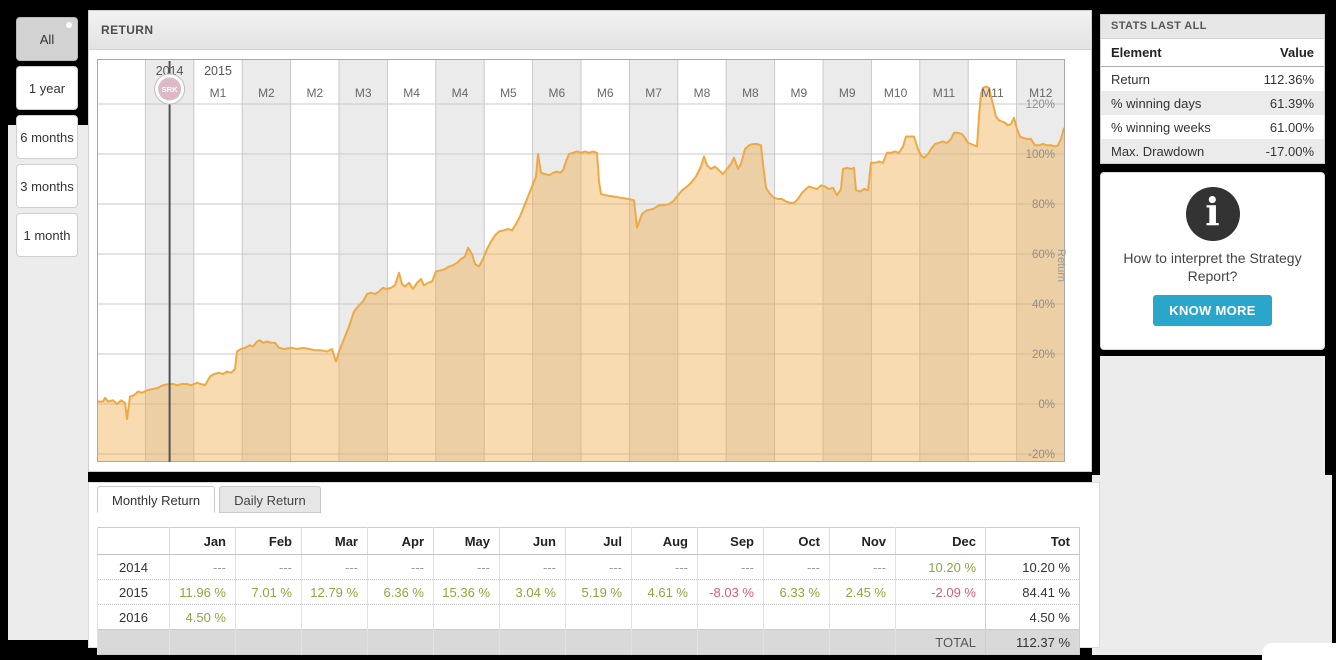  I want to click on y-tick-label: 60%, so click(1043, 255).